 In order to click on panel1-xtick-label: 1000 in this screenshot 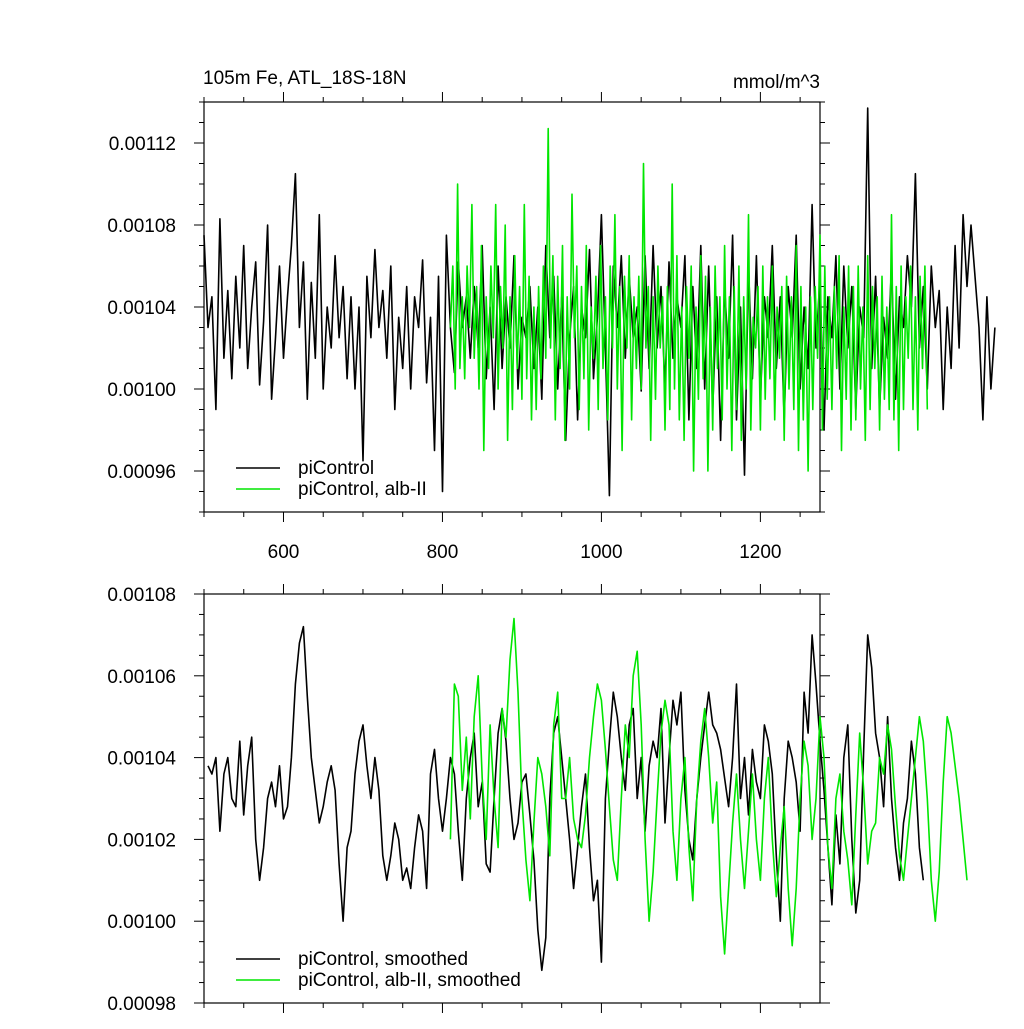, I will do `click(601, 552)`.